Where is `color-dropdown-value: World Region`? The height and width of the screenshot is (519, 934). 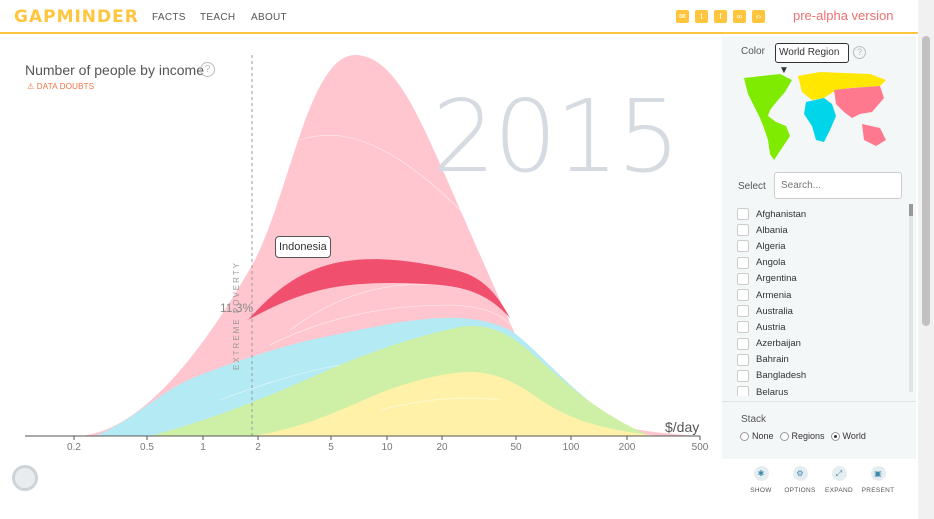
color-dropdown-value: World Region is located at coordinates (809, 52).